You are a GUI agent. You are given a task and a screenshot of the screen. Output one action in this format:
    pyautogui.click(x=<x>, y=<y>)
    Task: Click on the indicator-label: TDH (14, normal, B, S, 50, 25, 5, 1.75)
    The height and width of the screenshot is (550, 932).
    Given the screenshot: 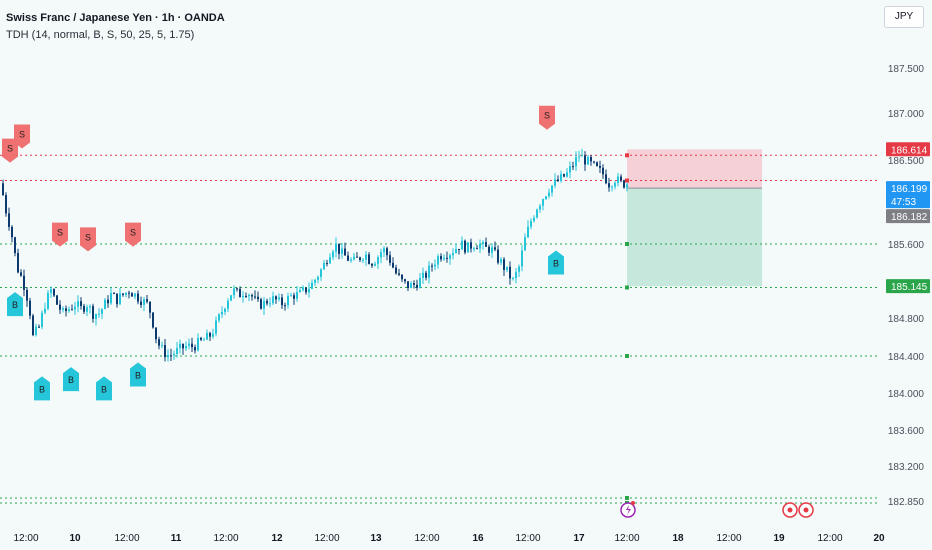 What is the action you would take?
    pyautogui.click(x=100, y=35)
    